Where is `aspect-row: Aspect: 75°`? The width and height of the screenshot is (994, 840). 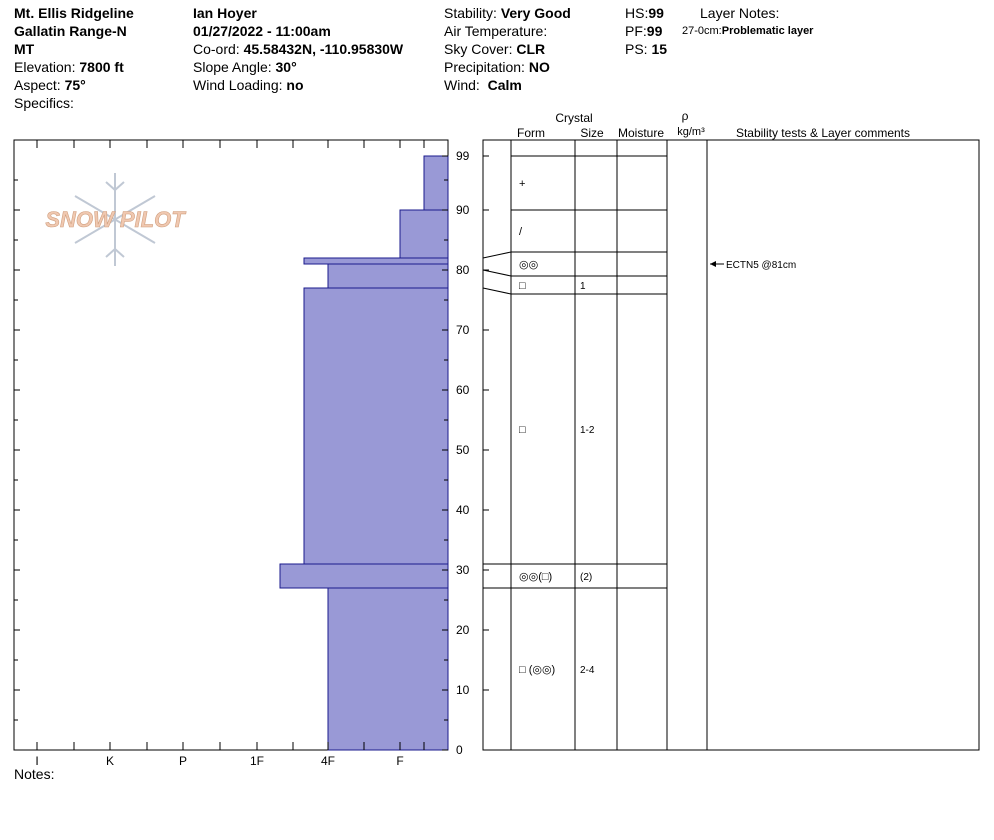 aspect-row: Aspect: 75° is located at coordinates (50, 85).